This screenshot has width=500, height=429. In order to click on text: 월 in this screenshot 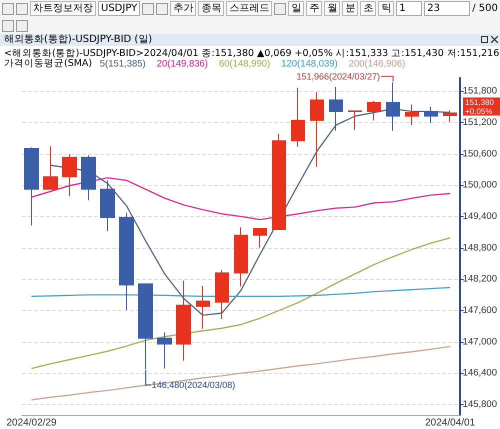, I will do `click(332, 8)`.